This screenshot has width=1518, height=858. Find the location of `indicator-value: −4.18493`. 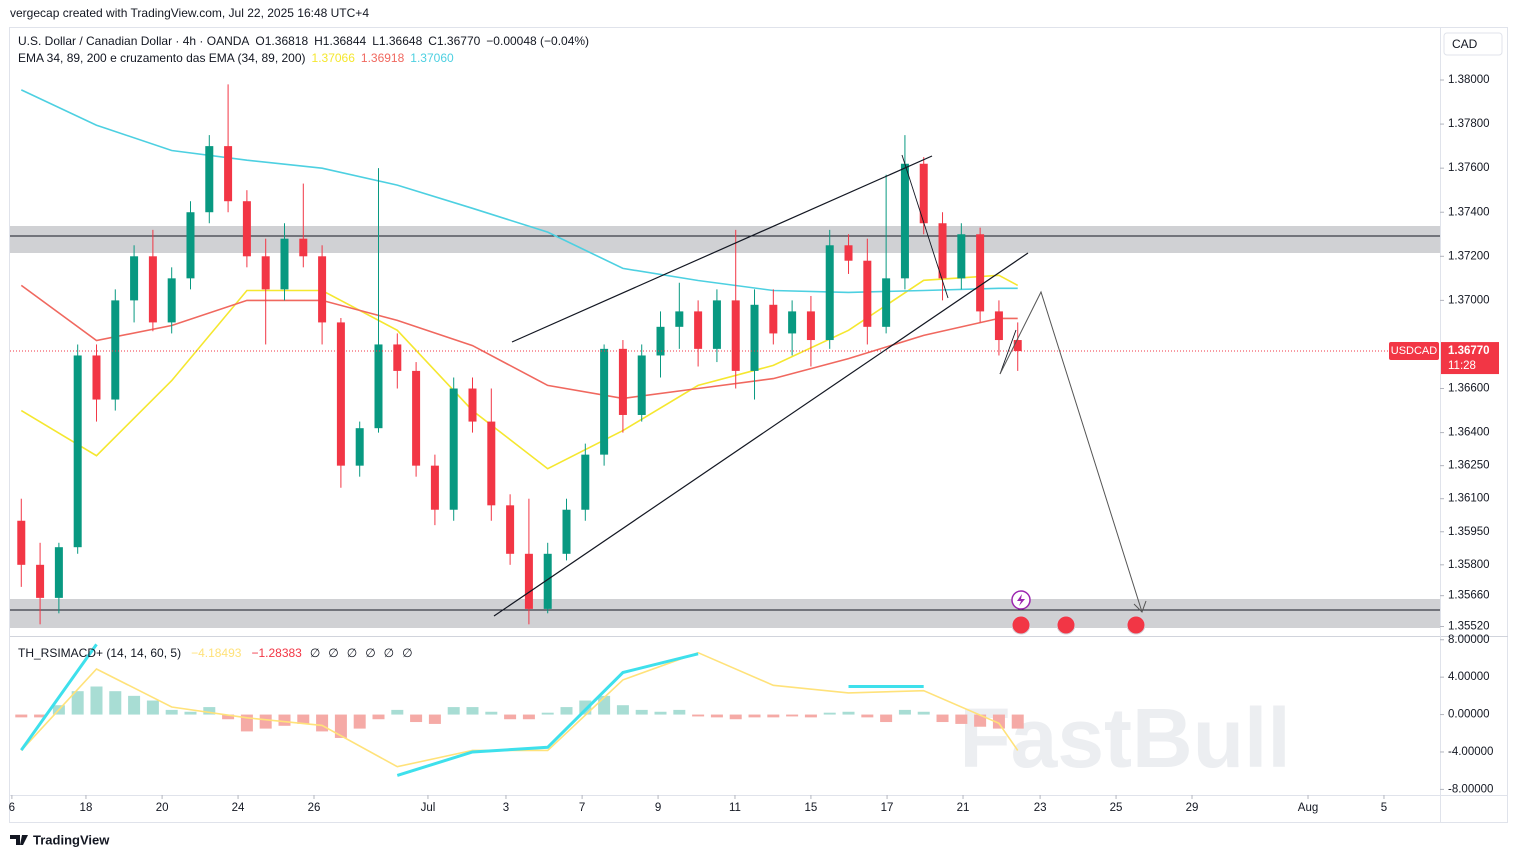

indicator-value: −4.18493 is located at coordinates (216, 653).